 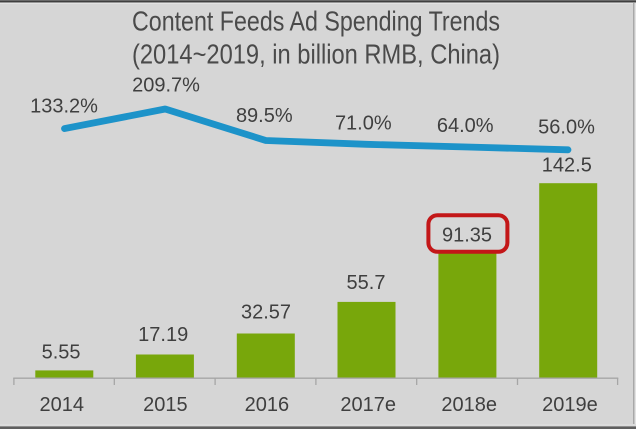 What do you see at coordinates (267, 405) in the screenshot?
I see `svg-text: 2016` at bounding box center [267, 405].